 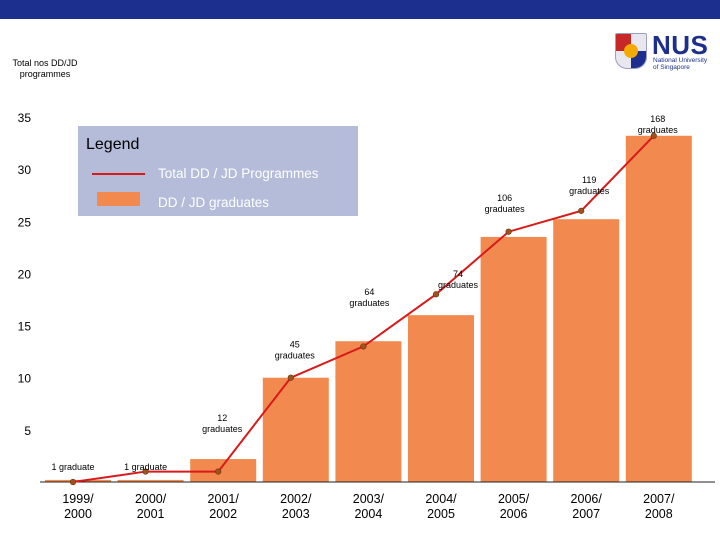 What do you see at coordinates (222, 423) in the screenshot?
I see `data-label: 12 graduates` at bounding box center [222, 423].